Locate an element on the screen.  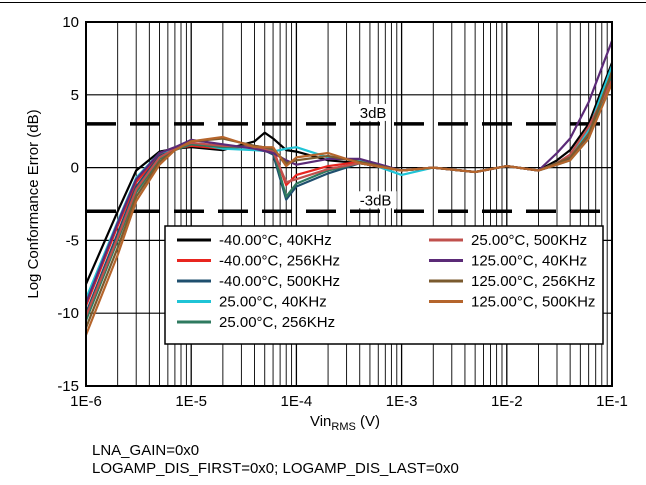
y-tick-label: -5 is located at coordinates (72, 240).